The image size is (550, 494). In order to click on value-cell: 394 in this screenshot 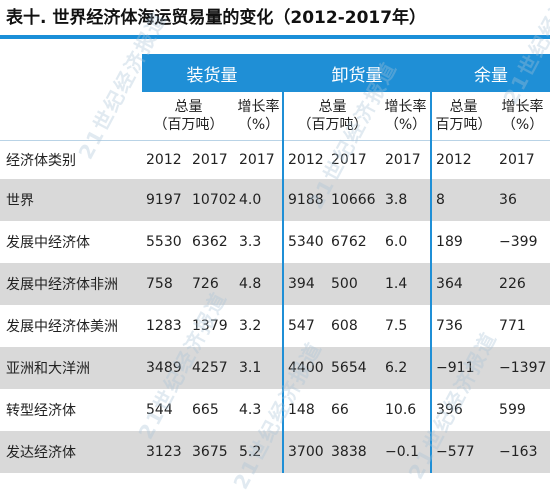, I will do `click(305, 284)`.